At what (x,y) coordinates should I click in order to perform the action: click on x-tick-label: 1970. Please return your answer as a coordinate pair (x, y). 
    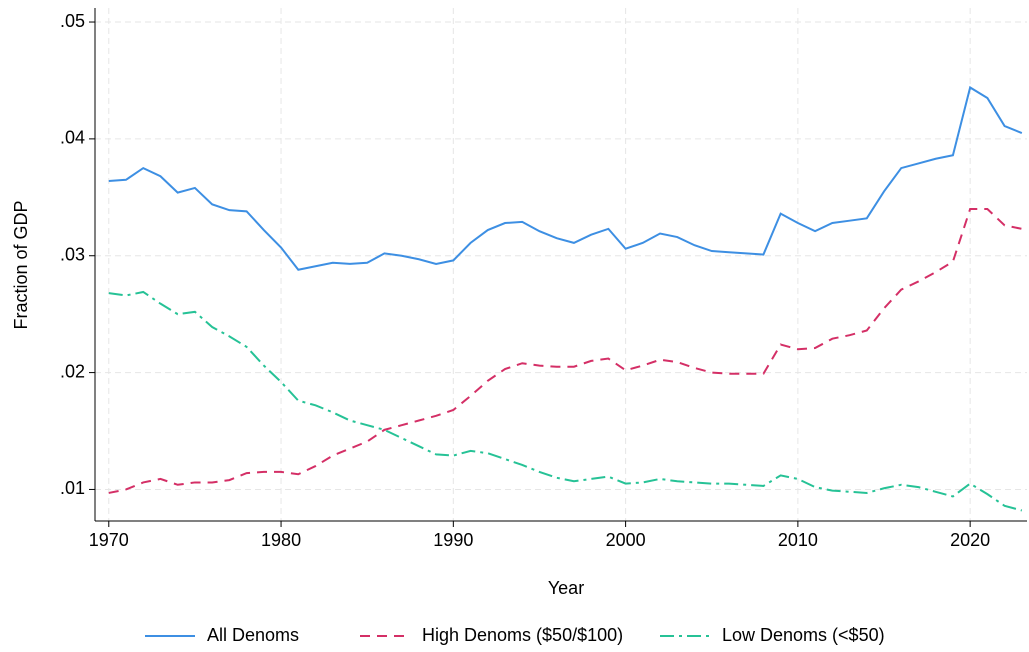
    Looking at the image, I should click on (109, 540).